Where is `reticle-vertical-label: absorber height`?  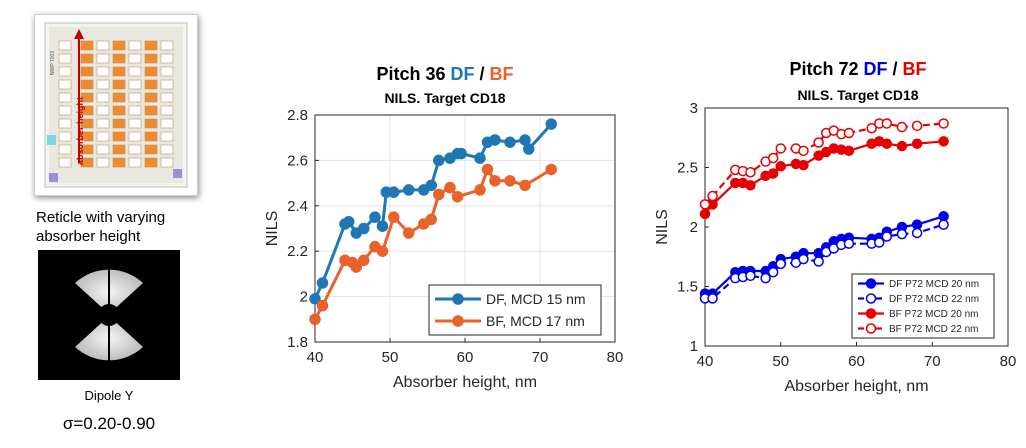
reticle-vertical-label: absorber height is located at coordinates (80, 131).